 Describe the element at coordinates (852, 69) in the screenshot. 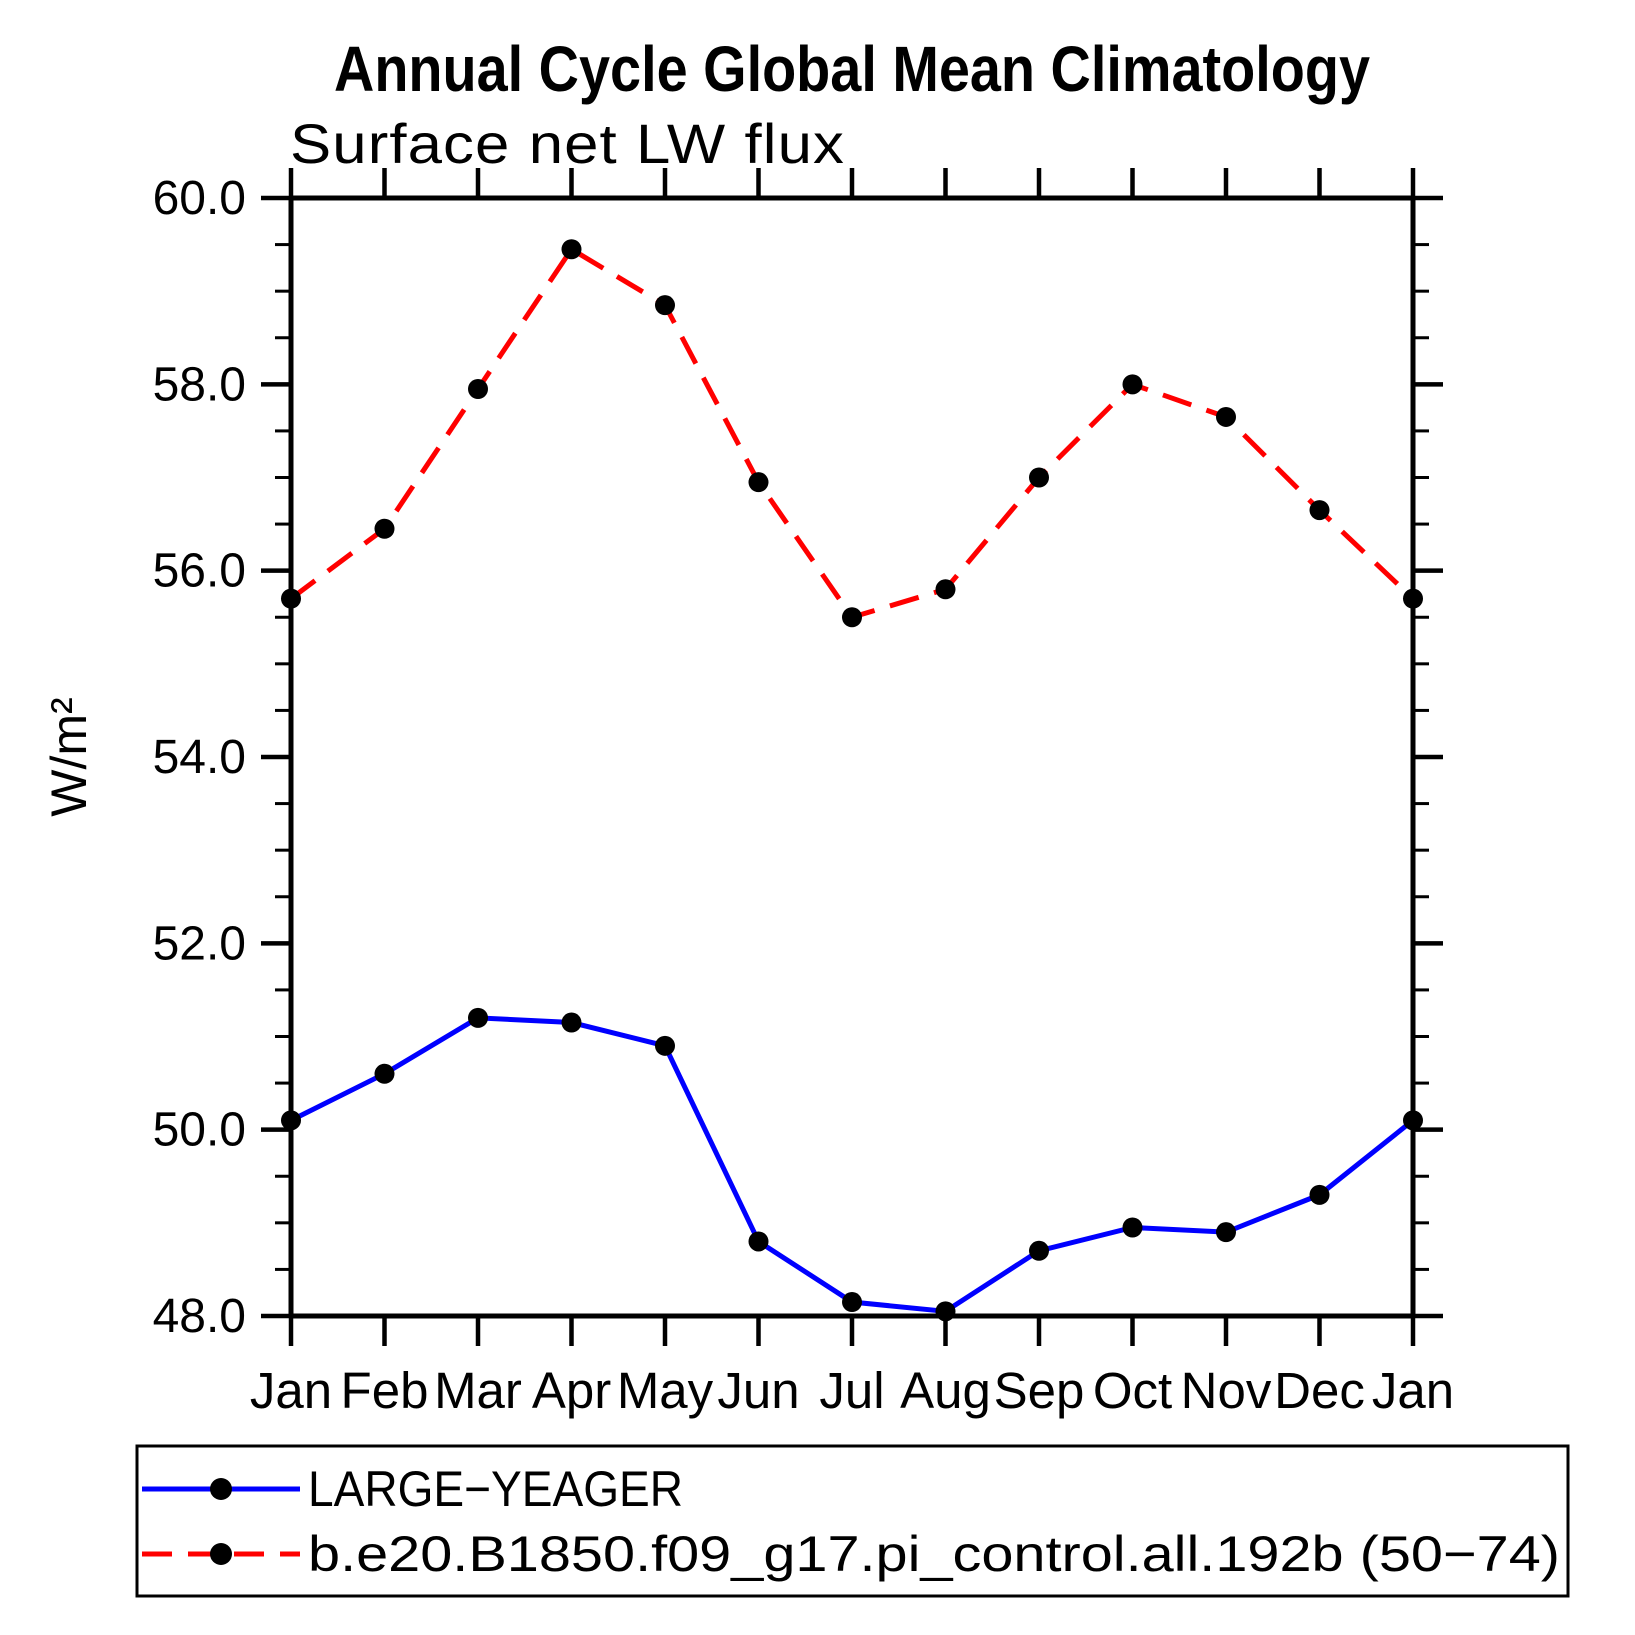

I see `chart-title: Annual Cycle Global Mean Climatology` at that location.